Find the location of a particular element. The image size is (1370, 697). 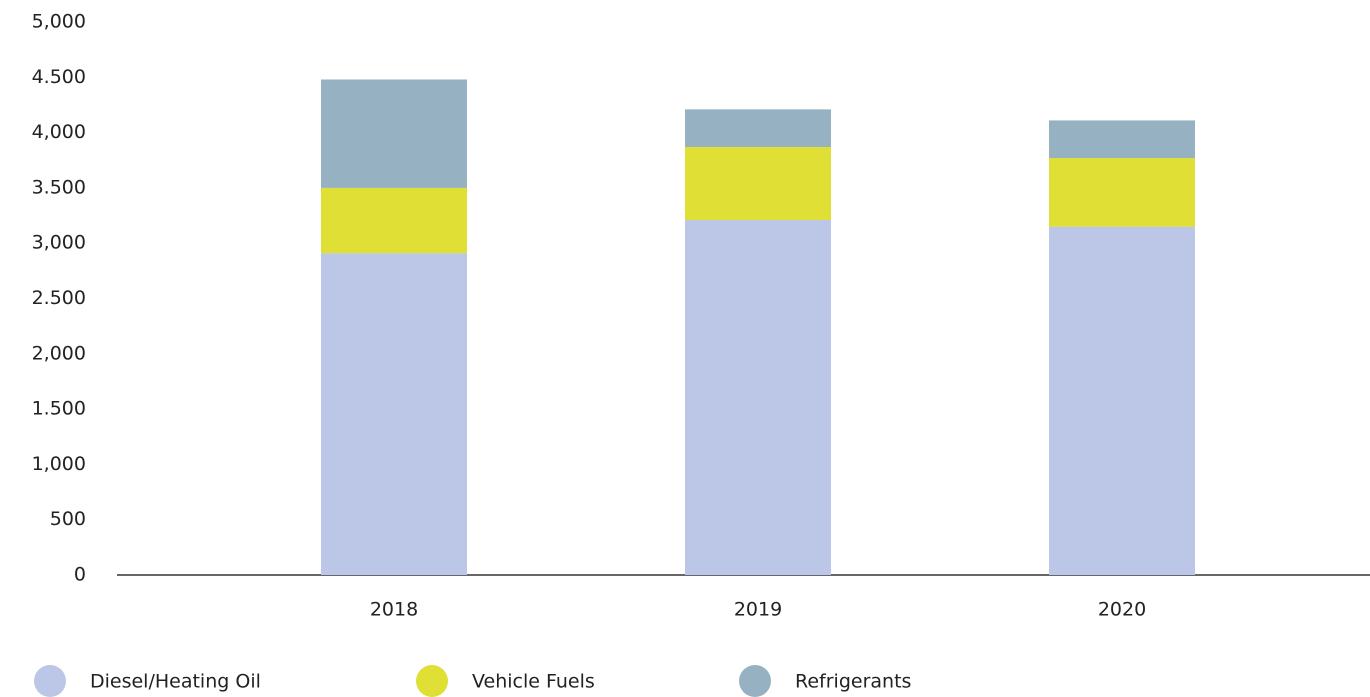

y-tick-label: 3.500 is located at coordinates (59, 187).